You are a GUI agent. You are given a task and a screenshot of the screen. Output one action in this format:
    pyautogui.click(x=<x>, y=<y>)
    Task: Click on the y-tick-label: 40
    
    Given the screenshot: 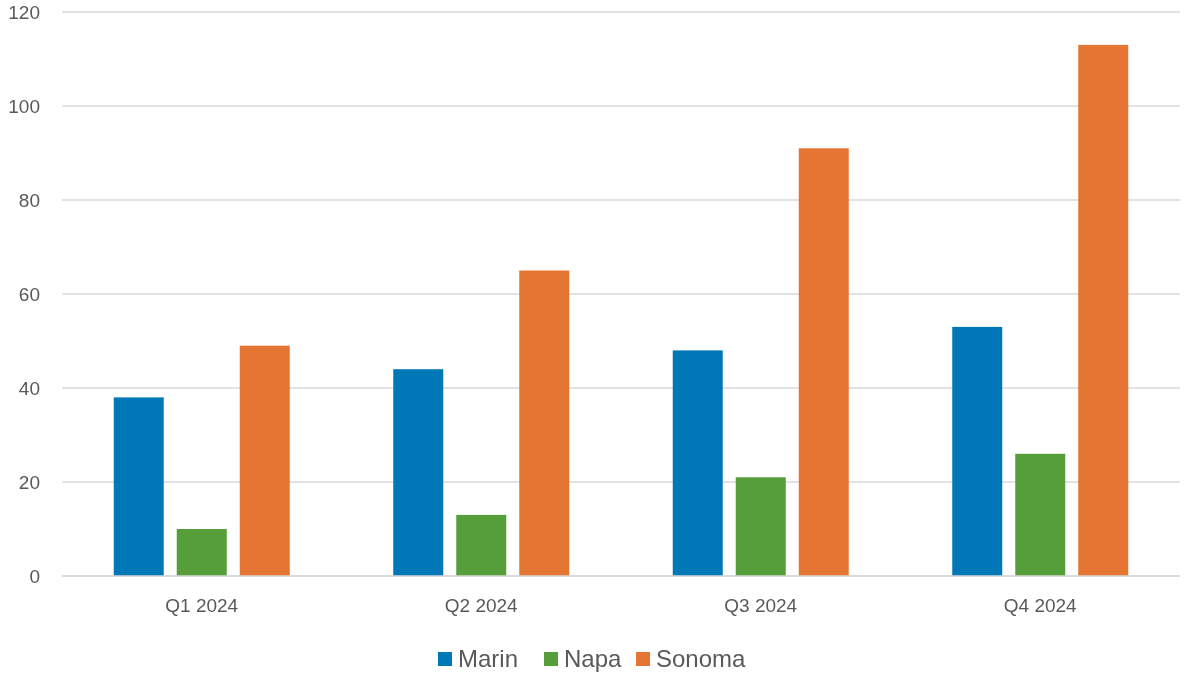 What is the action you would take?
    pyautogui.click(x=29, y=388)
    